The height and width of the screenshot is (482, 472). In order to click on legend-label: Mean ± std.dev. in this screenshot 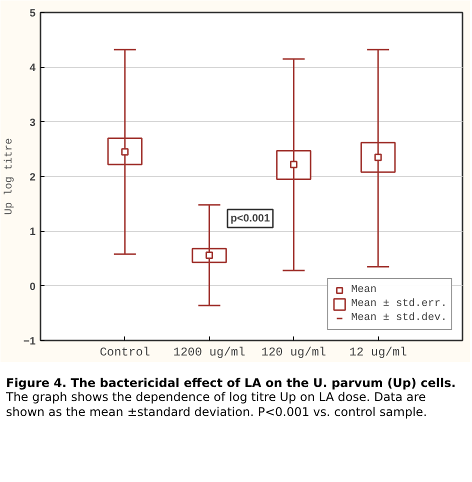, I will do `click(399, 318)`.